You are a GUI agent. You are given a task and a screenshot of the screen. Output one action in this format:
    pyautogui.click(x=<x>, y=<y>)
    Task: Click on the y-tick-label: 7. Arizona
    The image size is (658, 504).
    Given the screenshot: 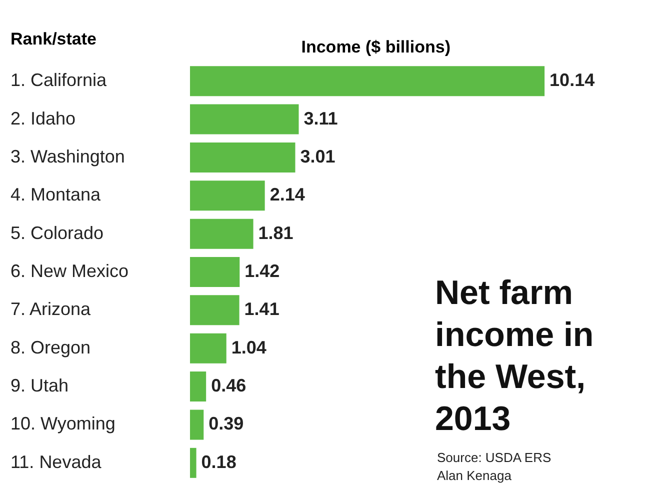 What is the action you would take?
    pyautogui.click(x=51, y=309)
    